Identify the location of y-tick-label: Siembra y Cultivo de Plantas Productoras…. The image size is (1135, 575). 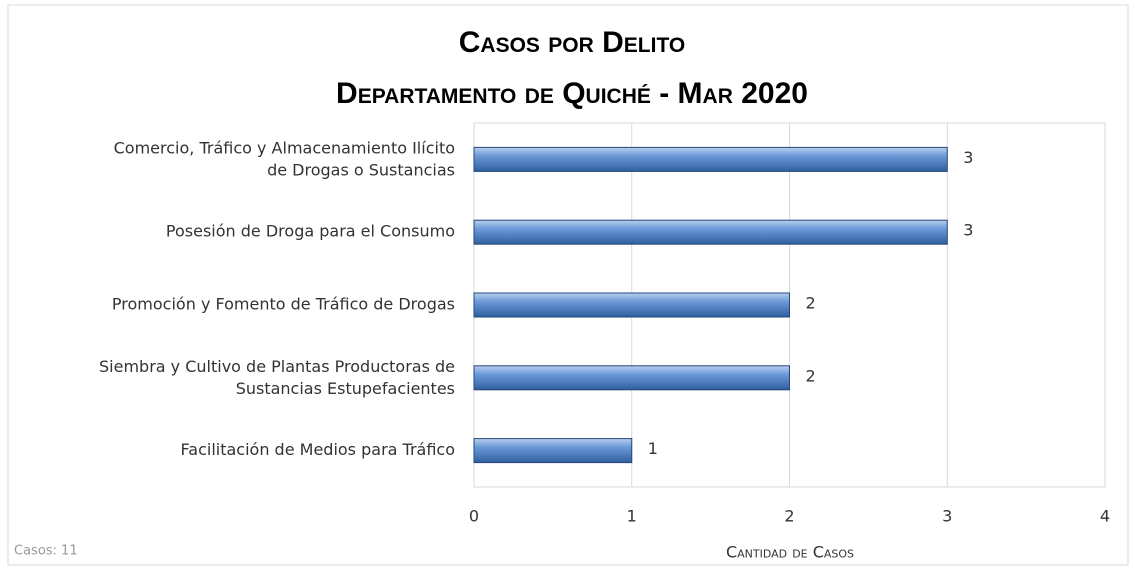
(277, 376).